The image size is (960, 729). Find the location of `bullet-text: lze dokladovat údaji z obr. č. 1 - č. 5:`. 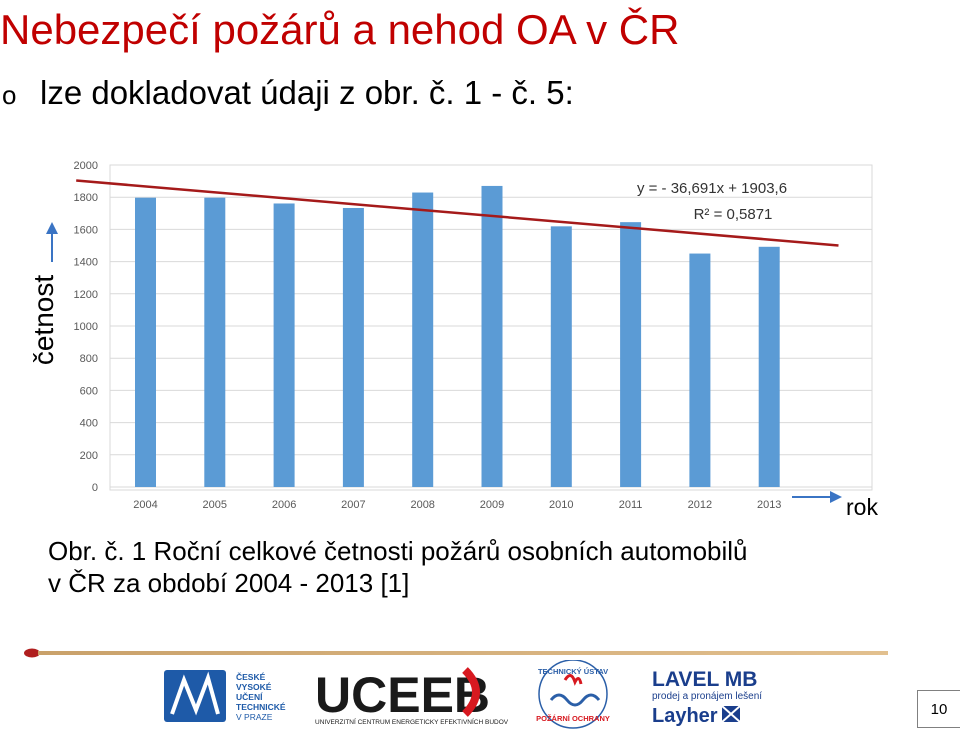

bullet-text: lze dokladovat údaji z obr. č. 1 - č. 5: is located at coordinates (307, 92).